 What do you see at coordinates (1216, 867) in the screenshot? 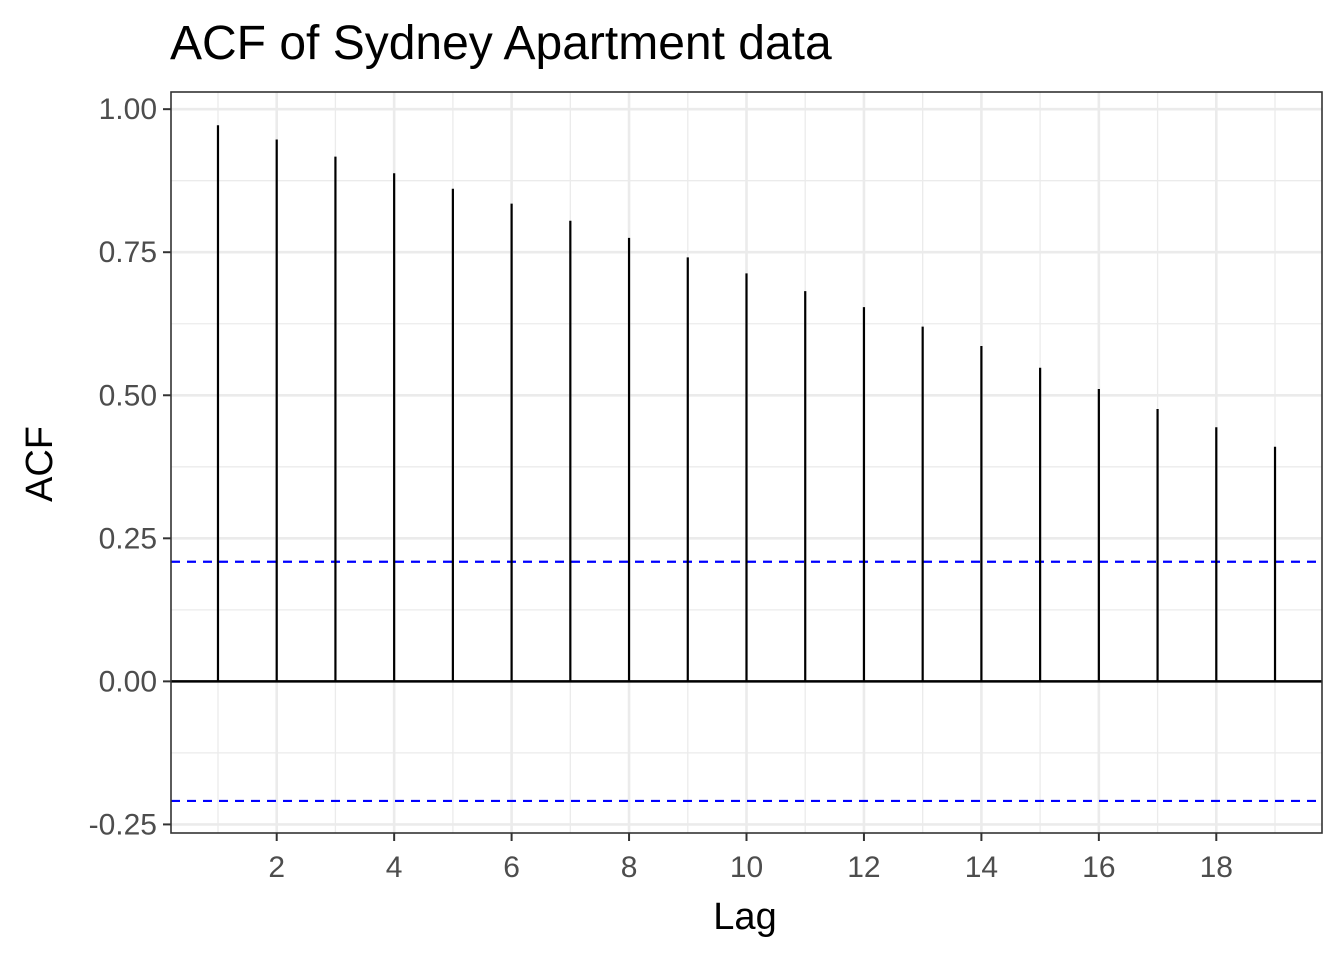
I see `x-tick-label: 18` at bounding box center [1216, 867].